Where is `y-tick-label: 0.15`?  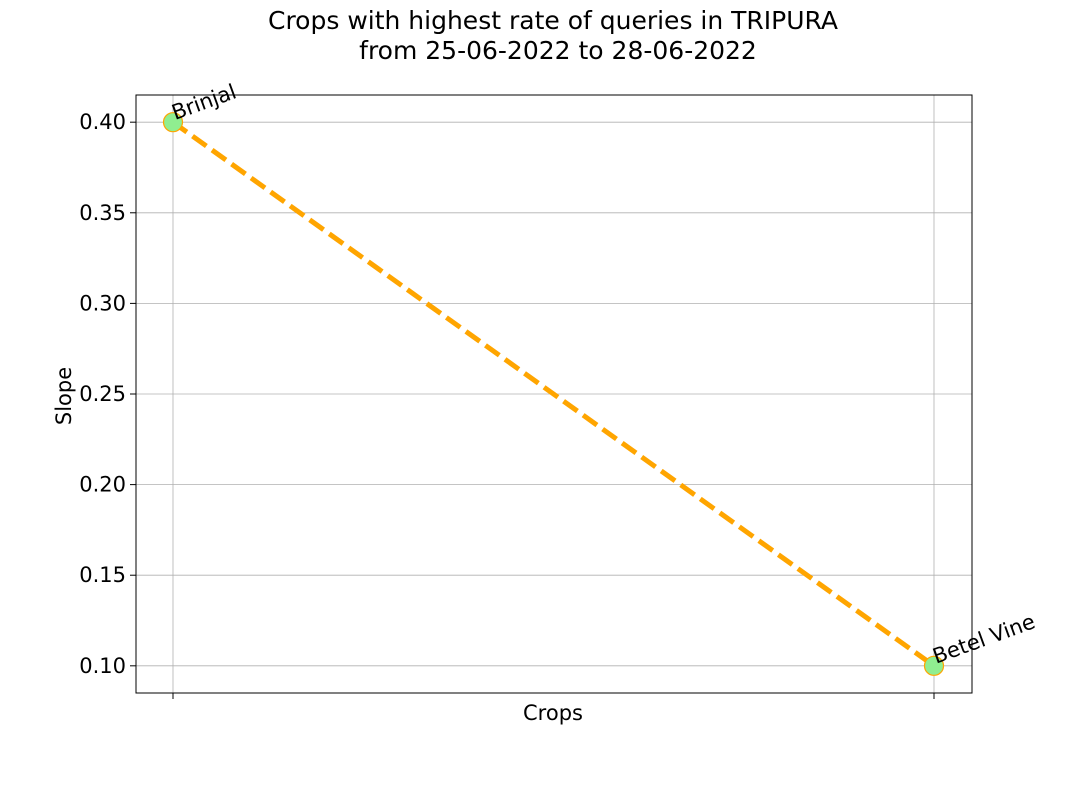 y-tick-label: 0.15 is located at coordinates (102, 575).